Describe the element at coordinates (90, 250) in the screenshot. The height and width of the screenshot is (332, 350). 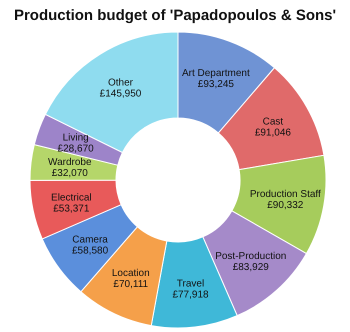
I see `data-label: £58,580` at that location.